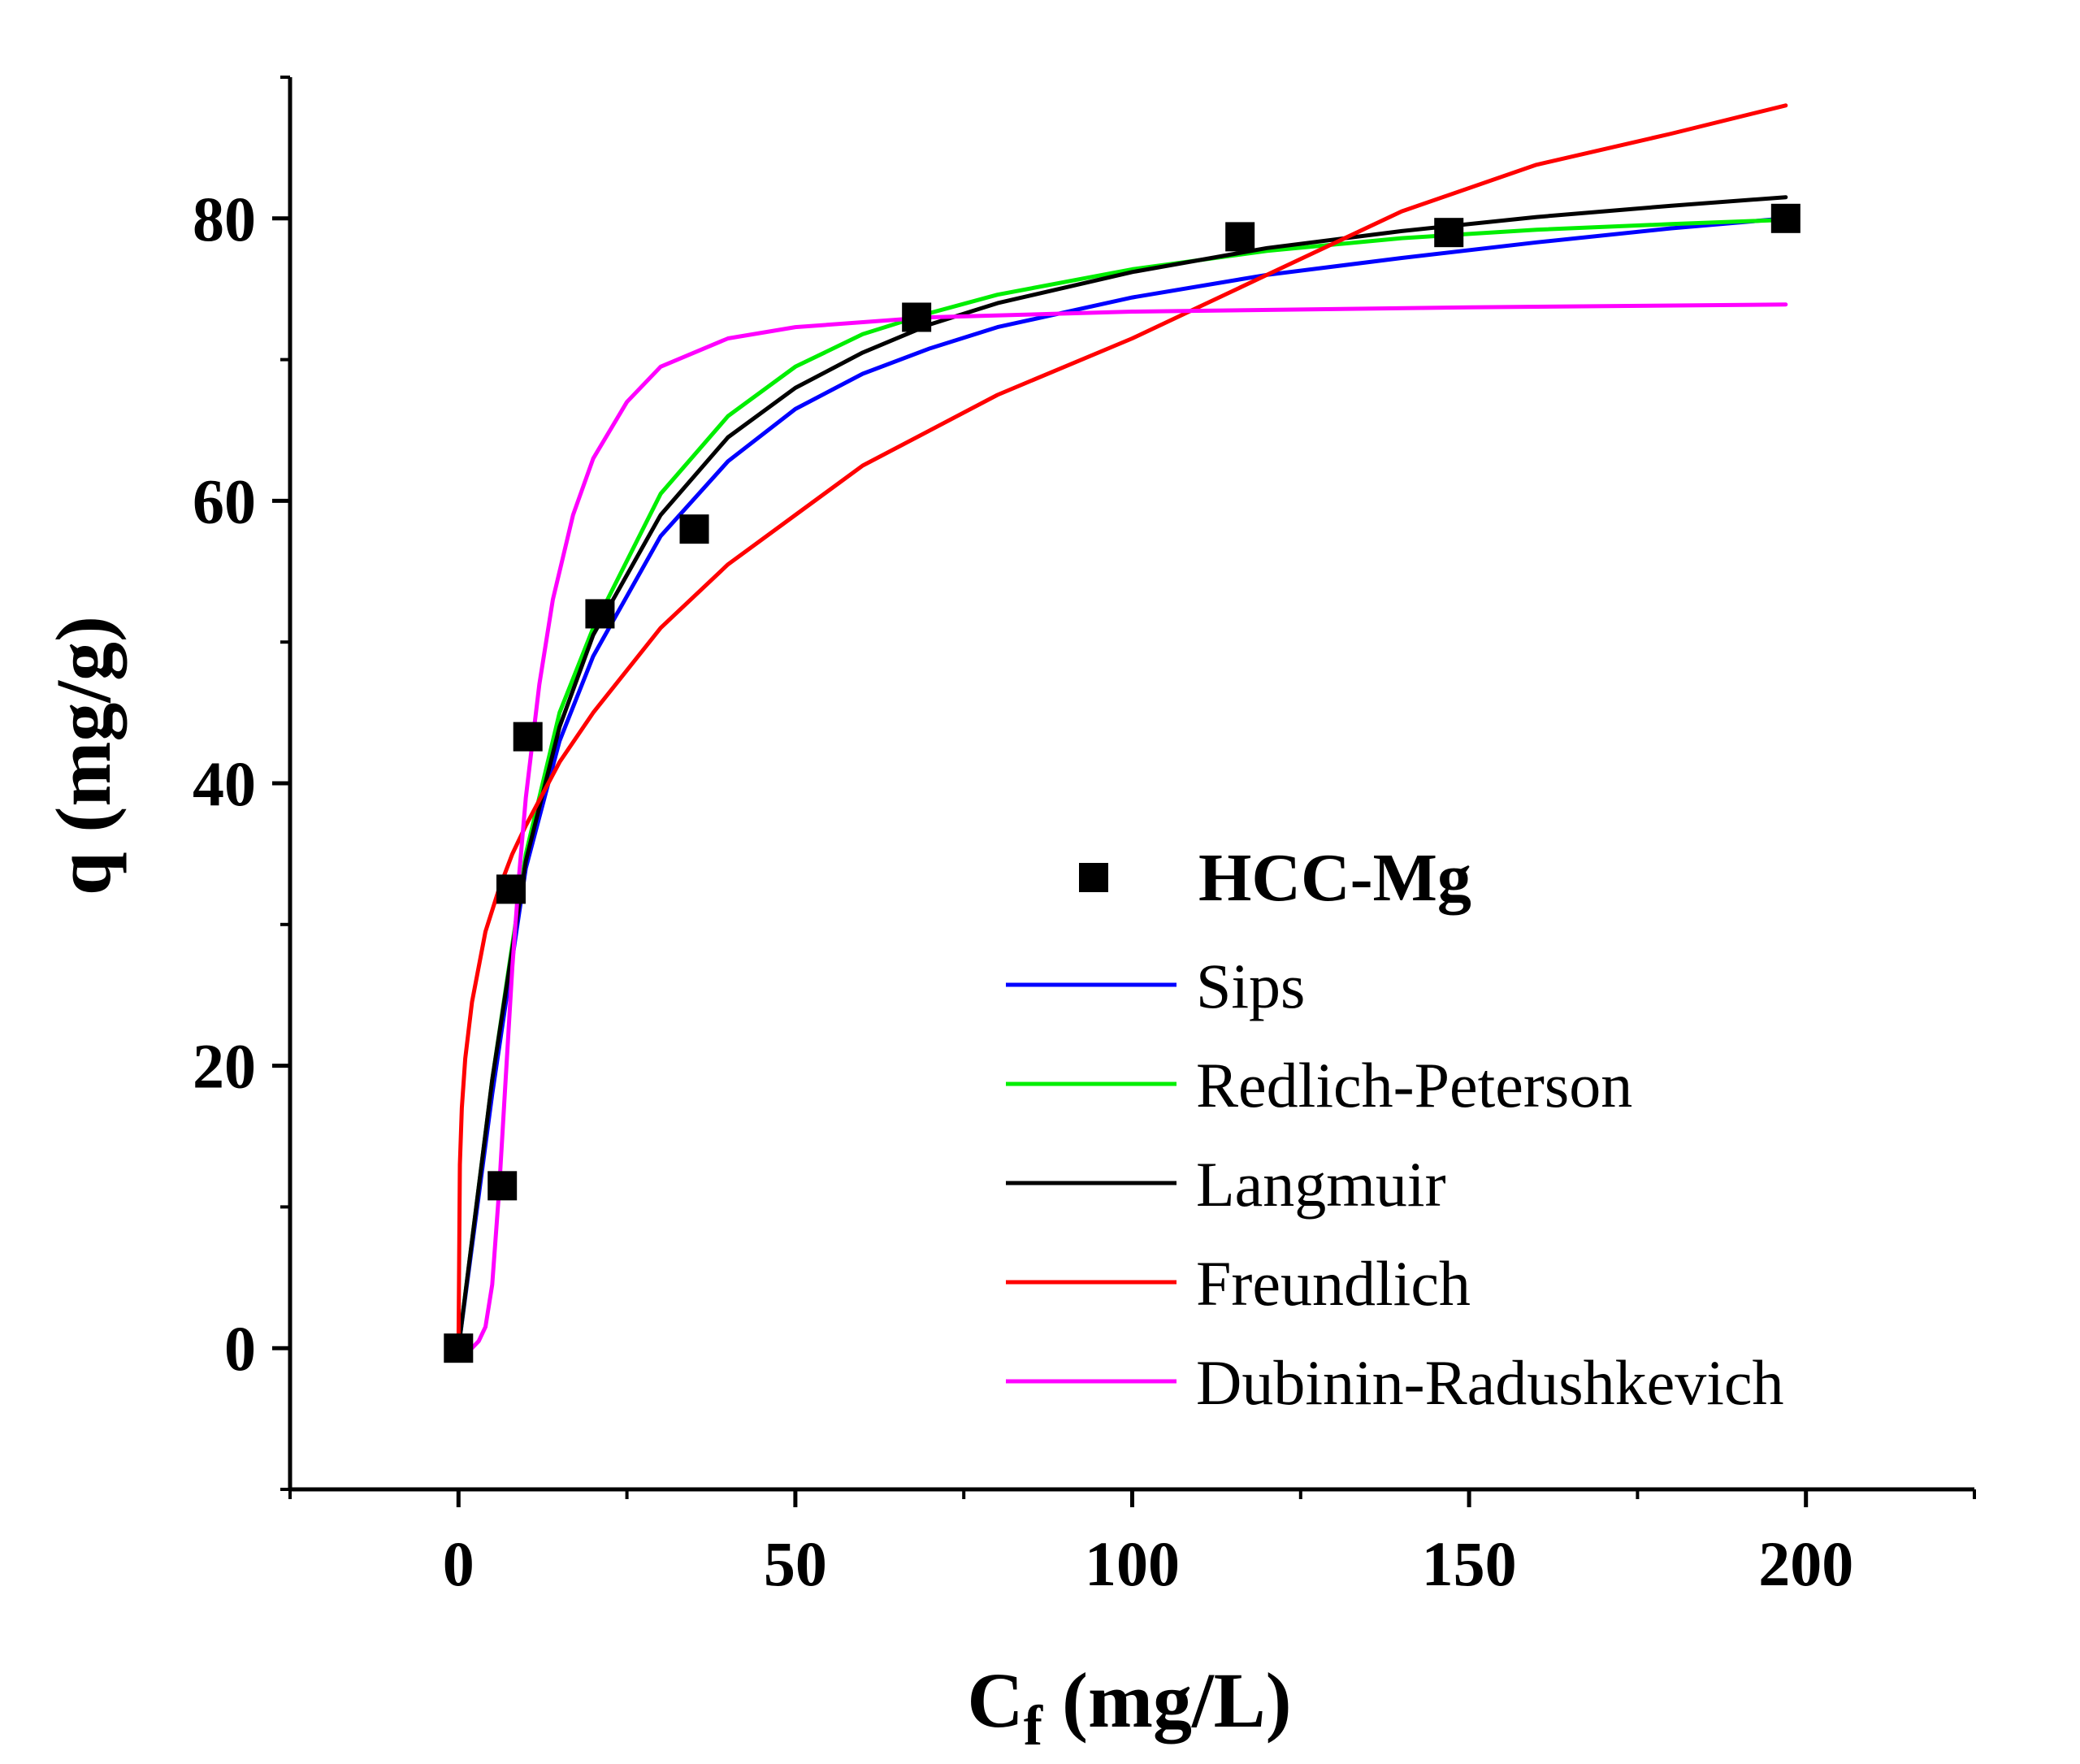 The image size is (2080, 1764). I want to click on y-tick-label: 40, so click(224, 783).